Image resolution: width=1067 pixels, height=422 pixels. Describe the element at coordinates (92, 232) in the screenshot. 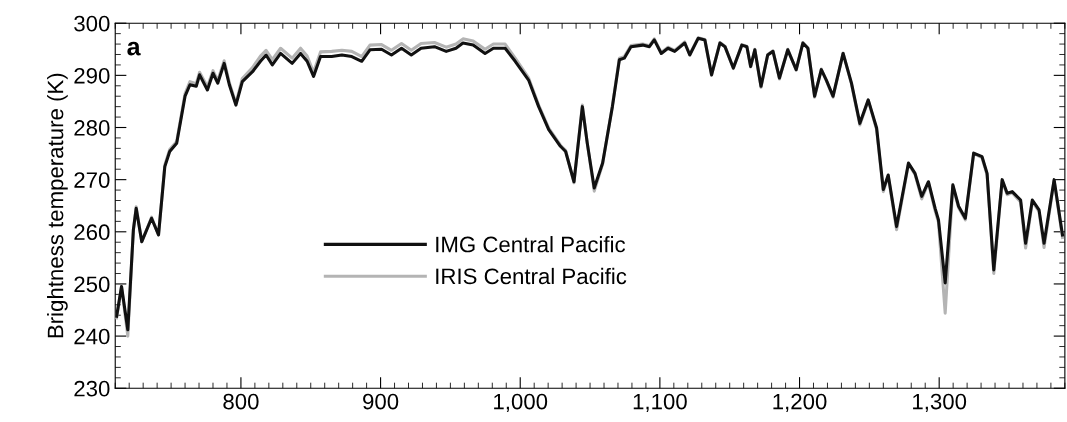

I see `y-tick-label: 260` at that location.